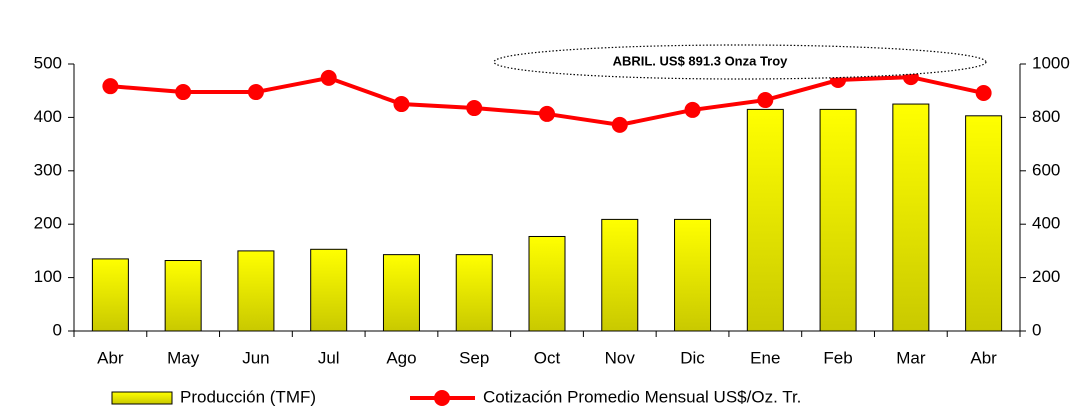  I want to click on y-tick-label: 300, so click(48, 169).